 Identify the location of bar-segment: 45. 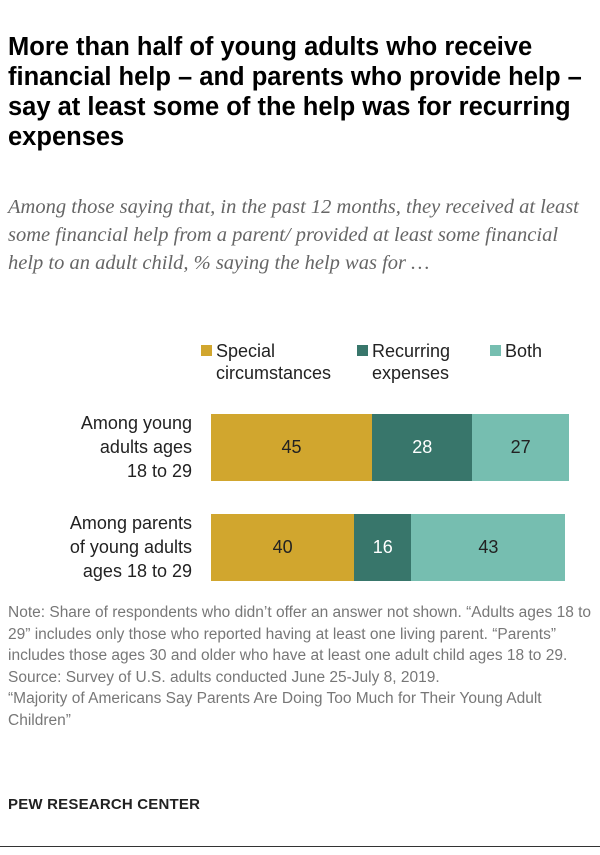
(292, 447).